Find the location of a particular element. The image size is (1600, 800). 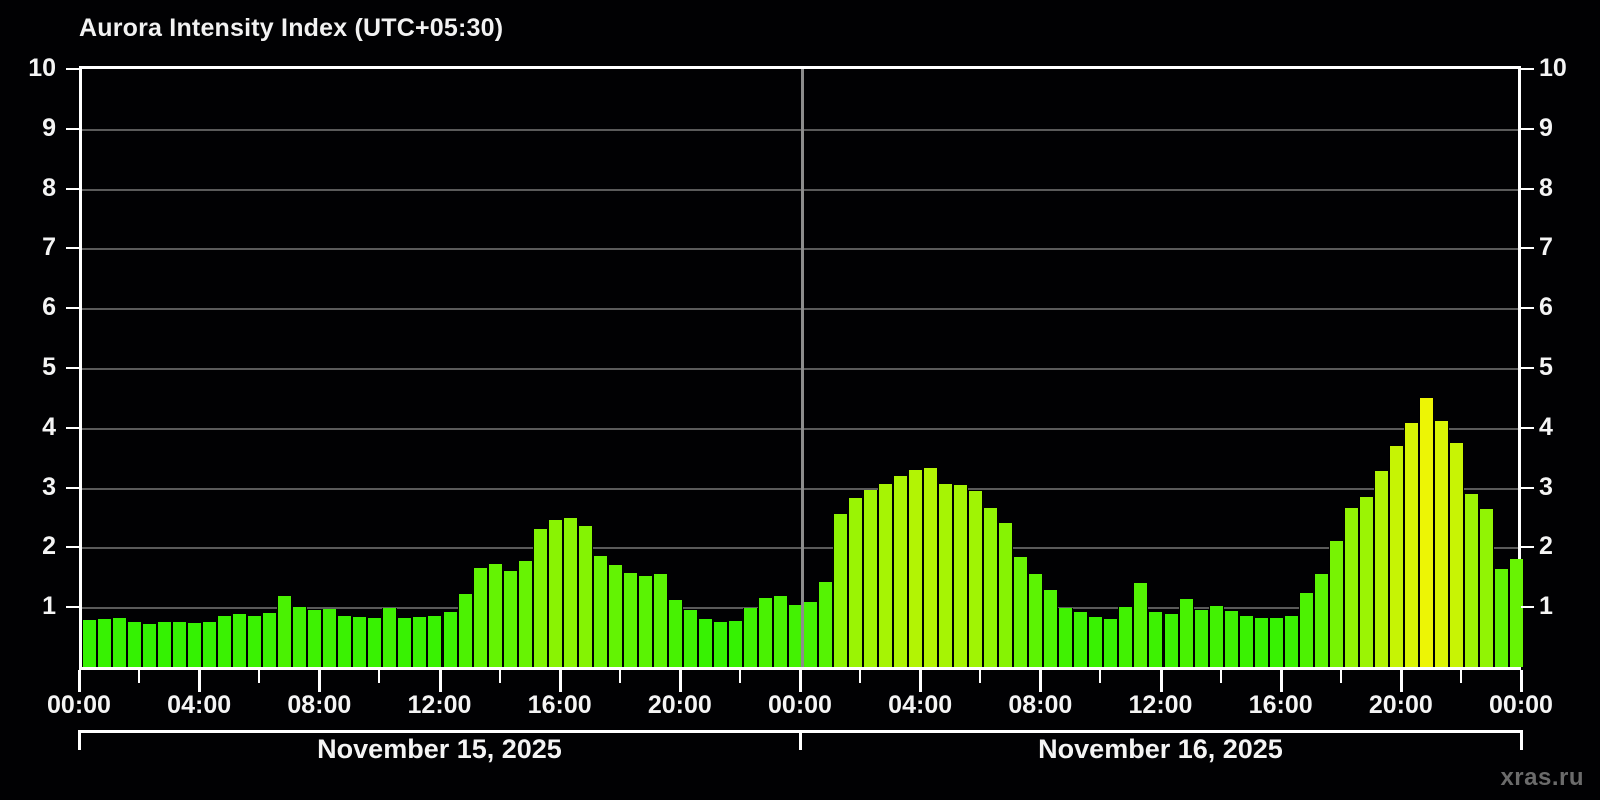

x-axis-label-3: 12:00 is located at coordinates (439, 705).